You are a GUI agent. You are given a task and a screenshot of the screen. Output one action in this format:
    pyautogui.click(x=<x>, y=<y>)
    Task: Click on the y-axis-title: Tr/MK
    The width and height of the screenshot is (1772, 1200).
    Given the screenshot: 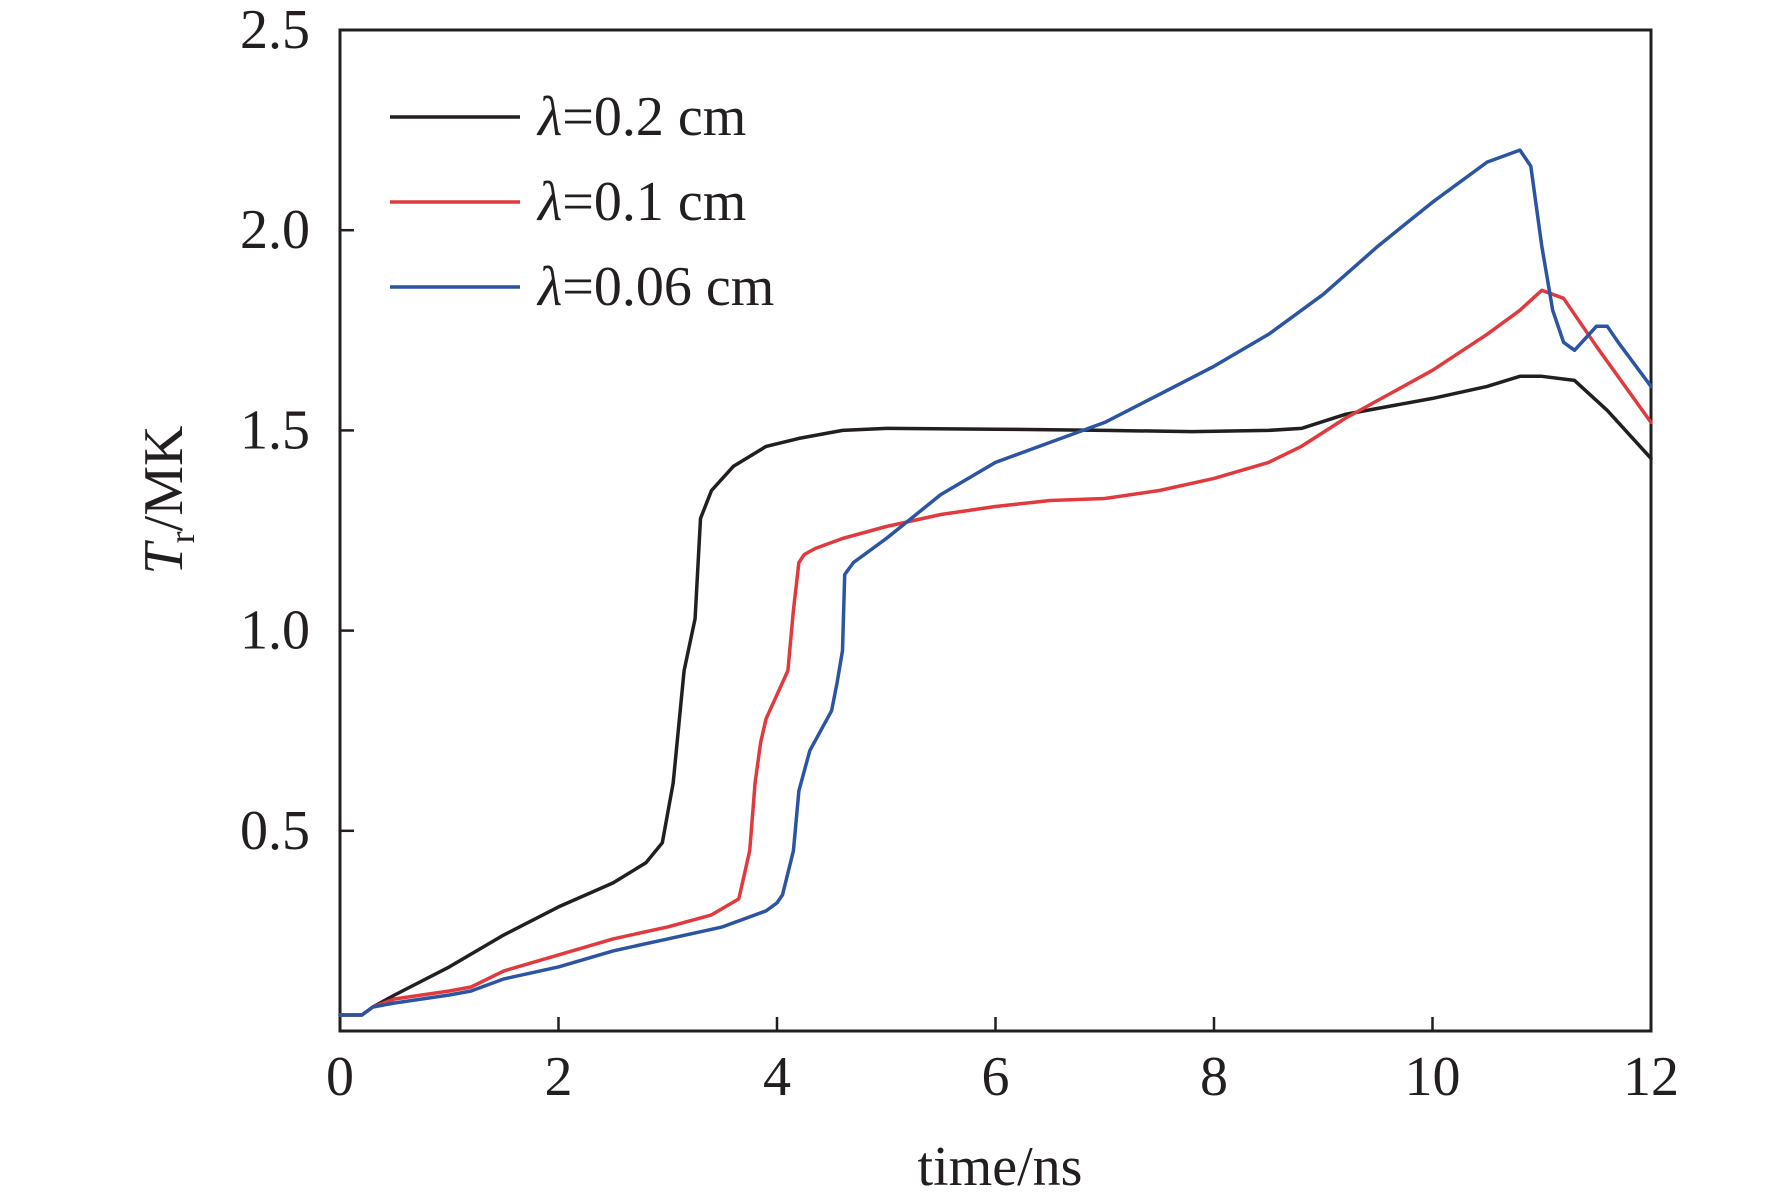 What is the action you would take?
    pyautogui.click(x=167, y=500)
    